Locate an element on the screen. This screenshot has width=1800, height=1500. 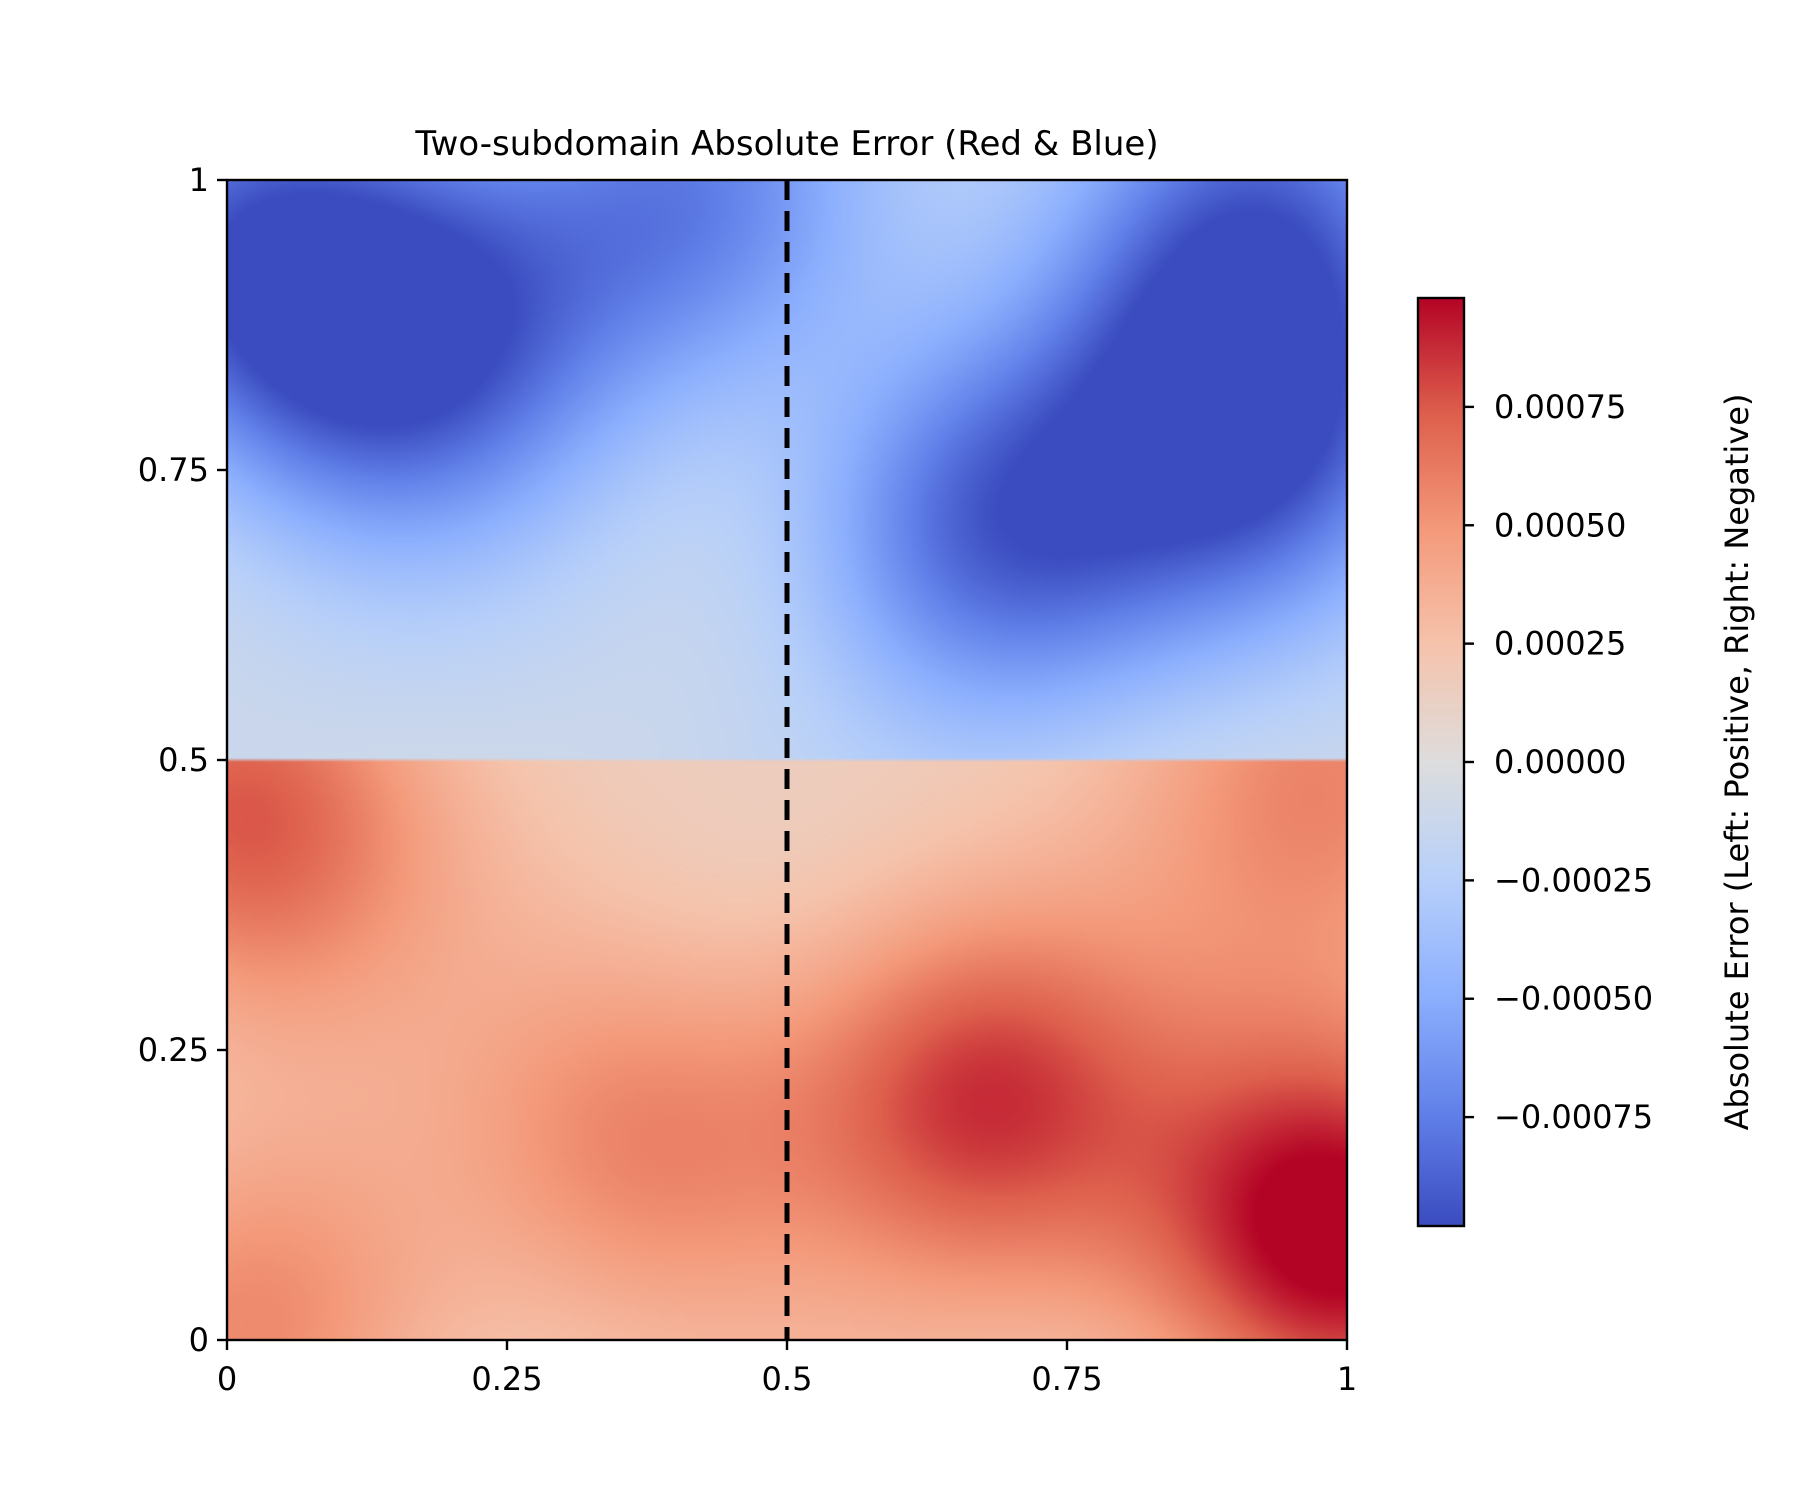
colorbar-gradient is located at coordinates (1441, 762).